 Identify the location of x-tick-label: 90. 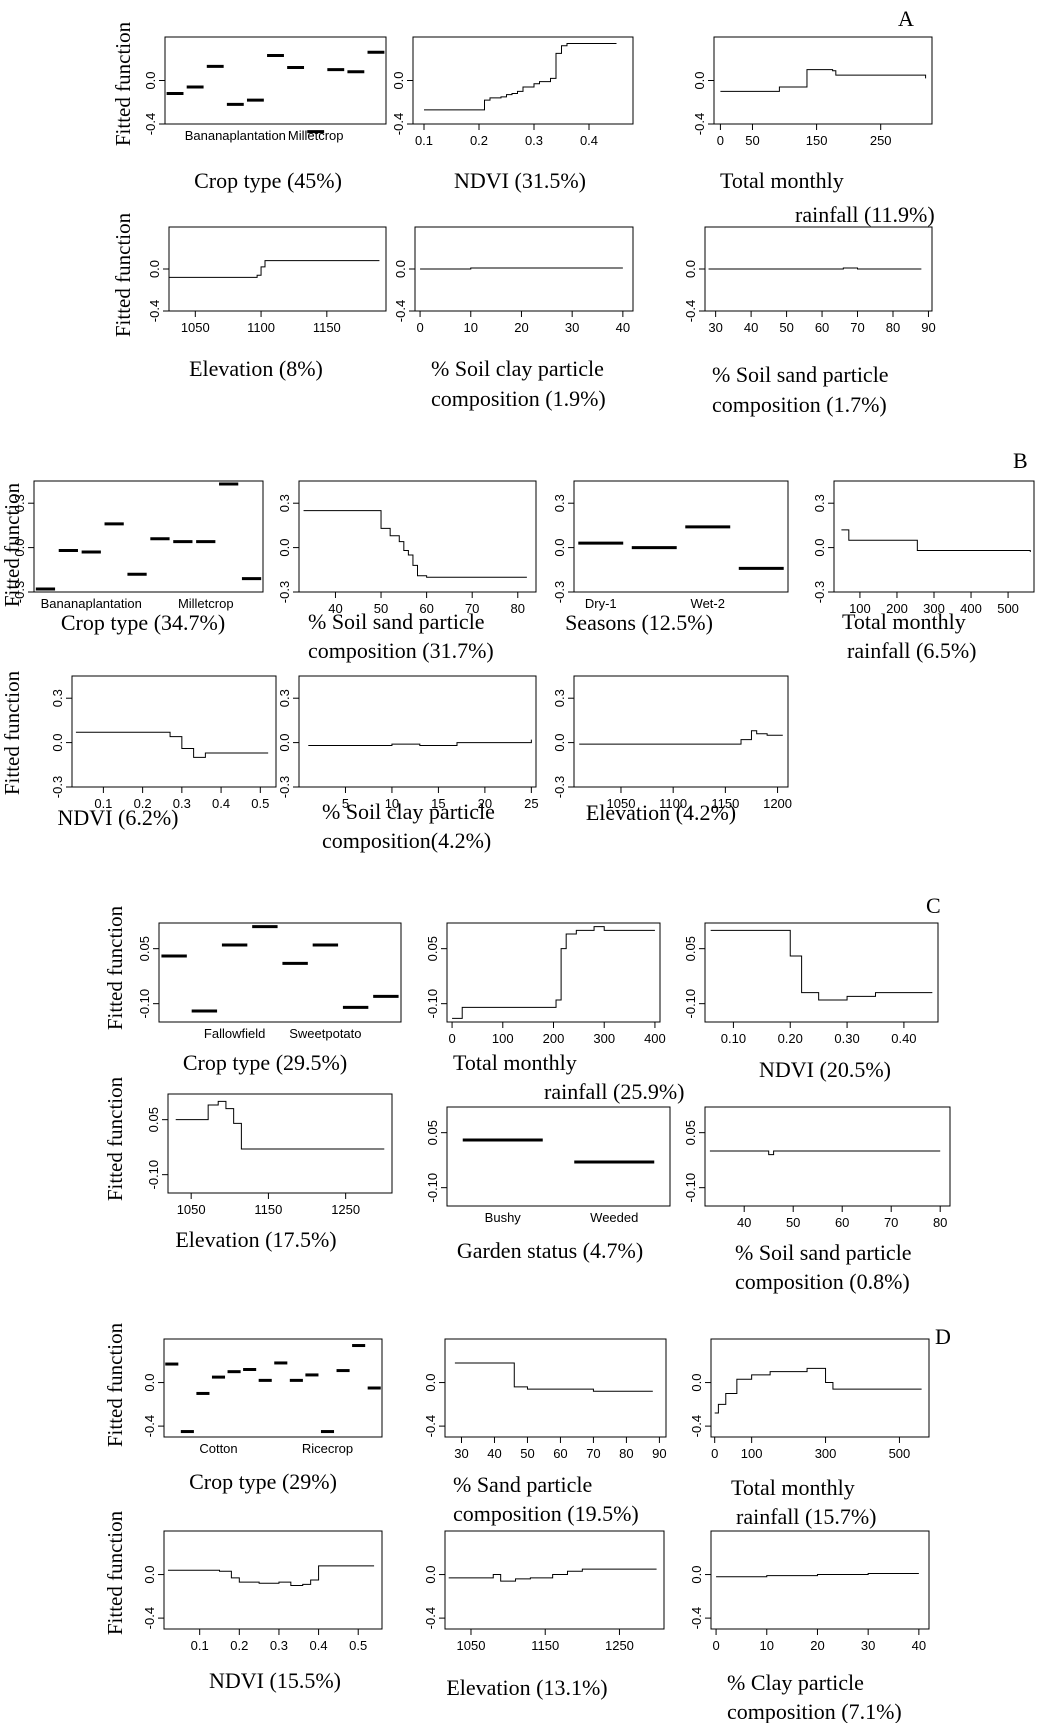
(928, 327).